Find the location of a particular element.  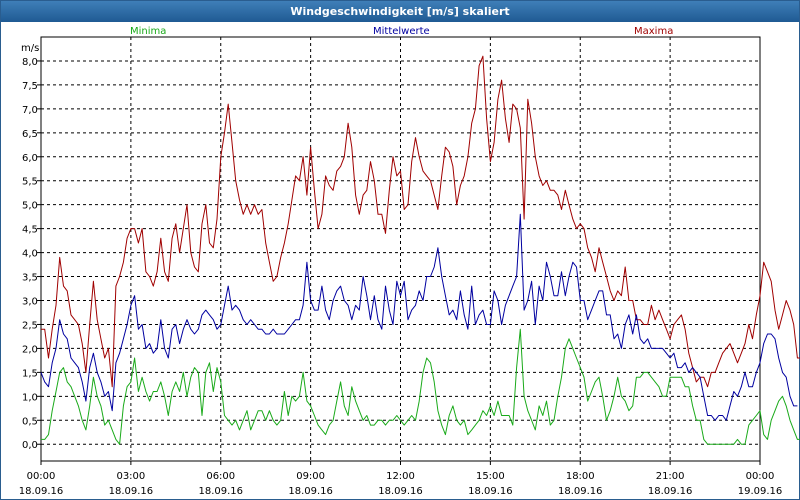

y-tick-label: 5,5 is located at coordinates (30, 182).